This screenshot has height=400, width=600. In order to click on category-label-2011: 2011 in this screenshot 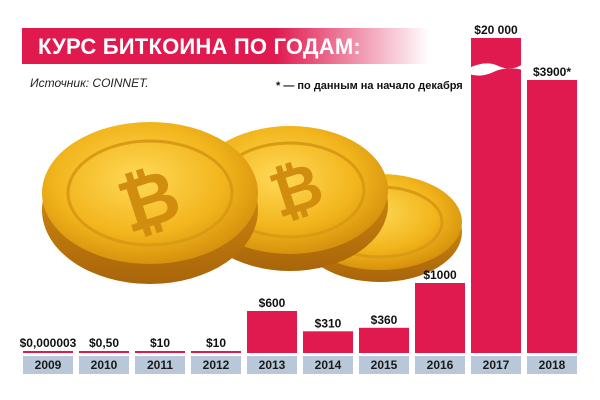, I will do `click(160, 365)`.